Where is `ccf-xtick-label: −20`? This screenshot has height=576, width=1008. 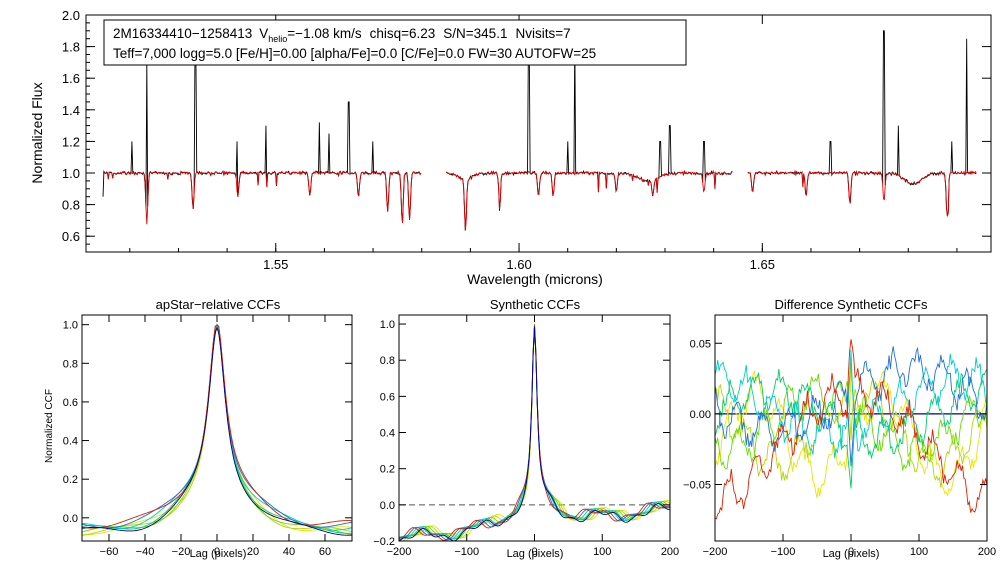 ccf-xtick-label: −20 is located at coordinates (181, 552).